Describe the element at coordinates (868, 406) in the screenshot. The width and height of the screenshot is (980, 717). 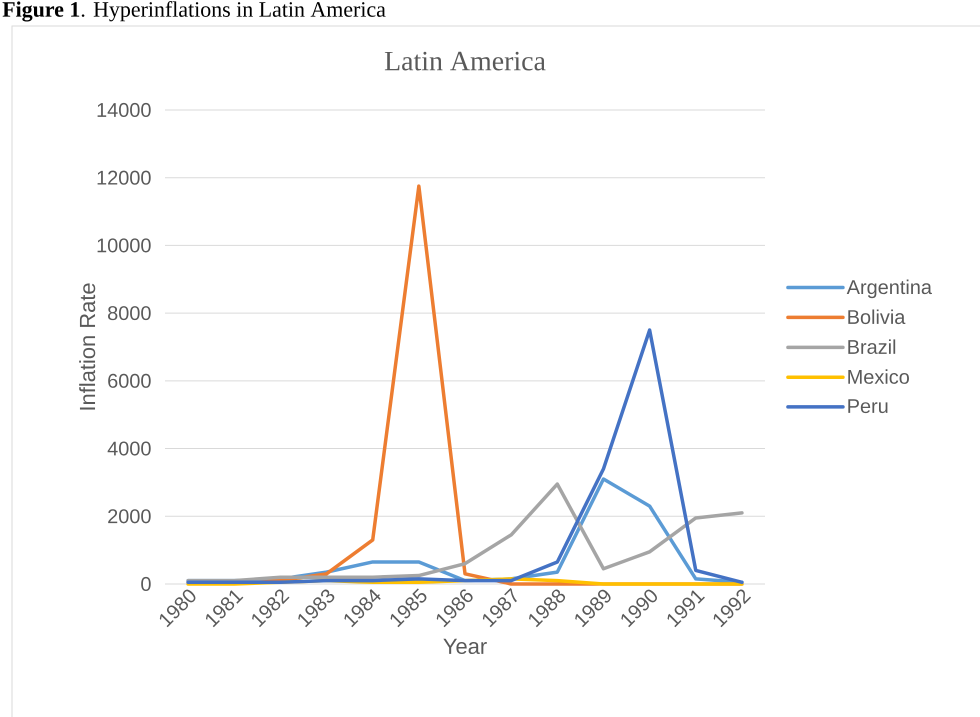
I see `legend-label: Peru` at that location.